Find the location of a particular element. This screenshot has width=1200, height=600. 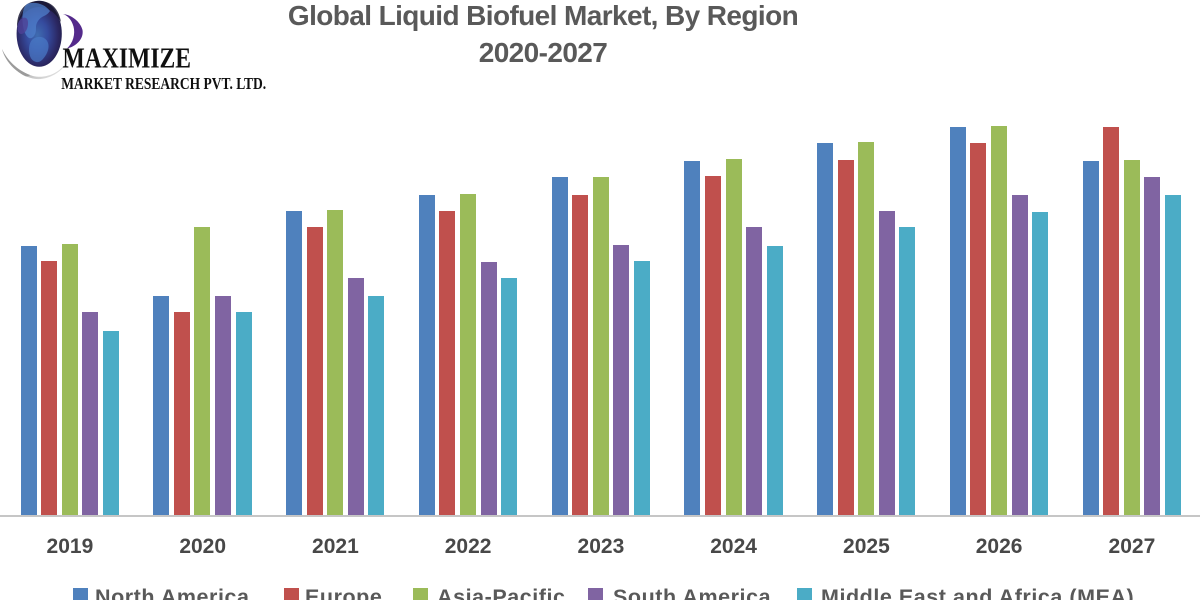

svg-text: MAXIMIZE is located at coordinates (127, 59).